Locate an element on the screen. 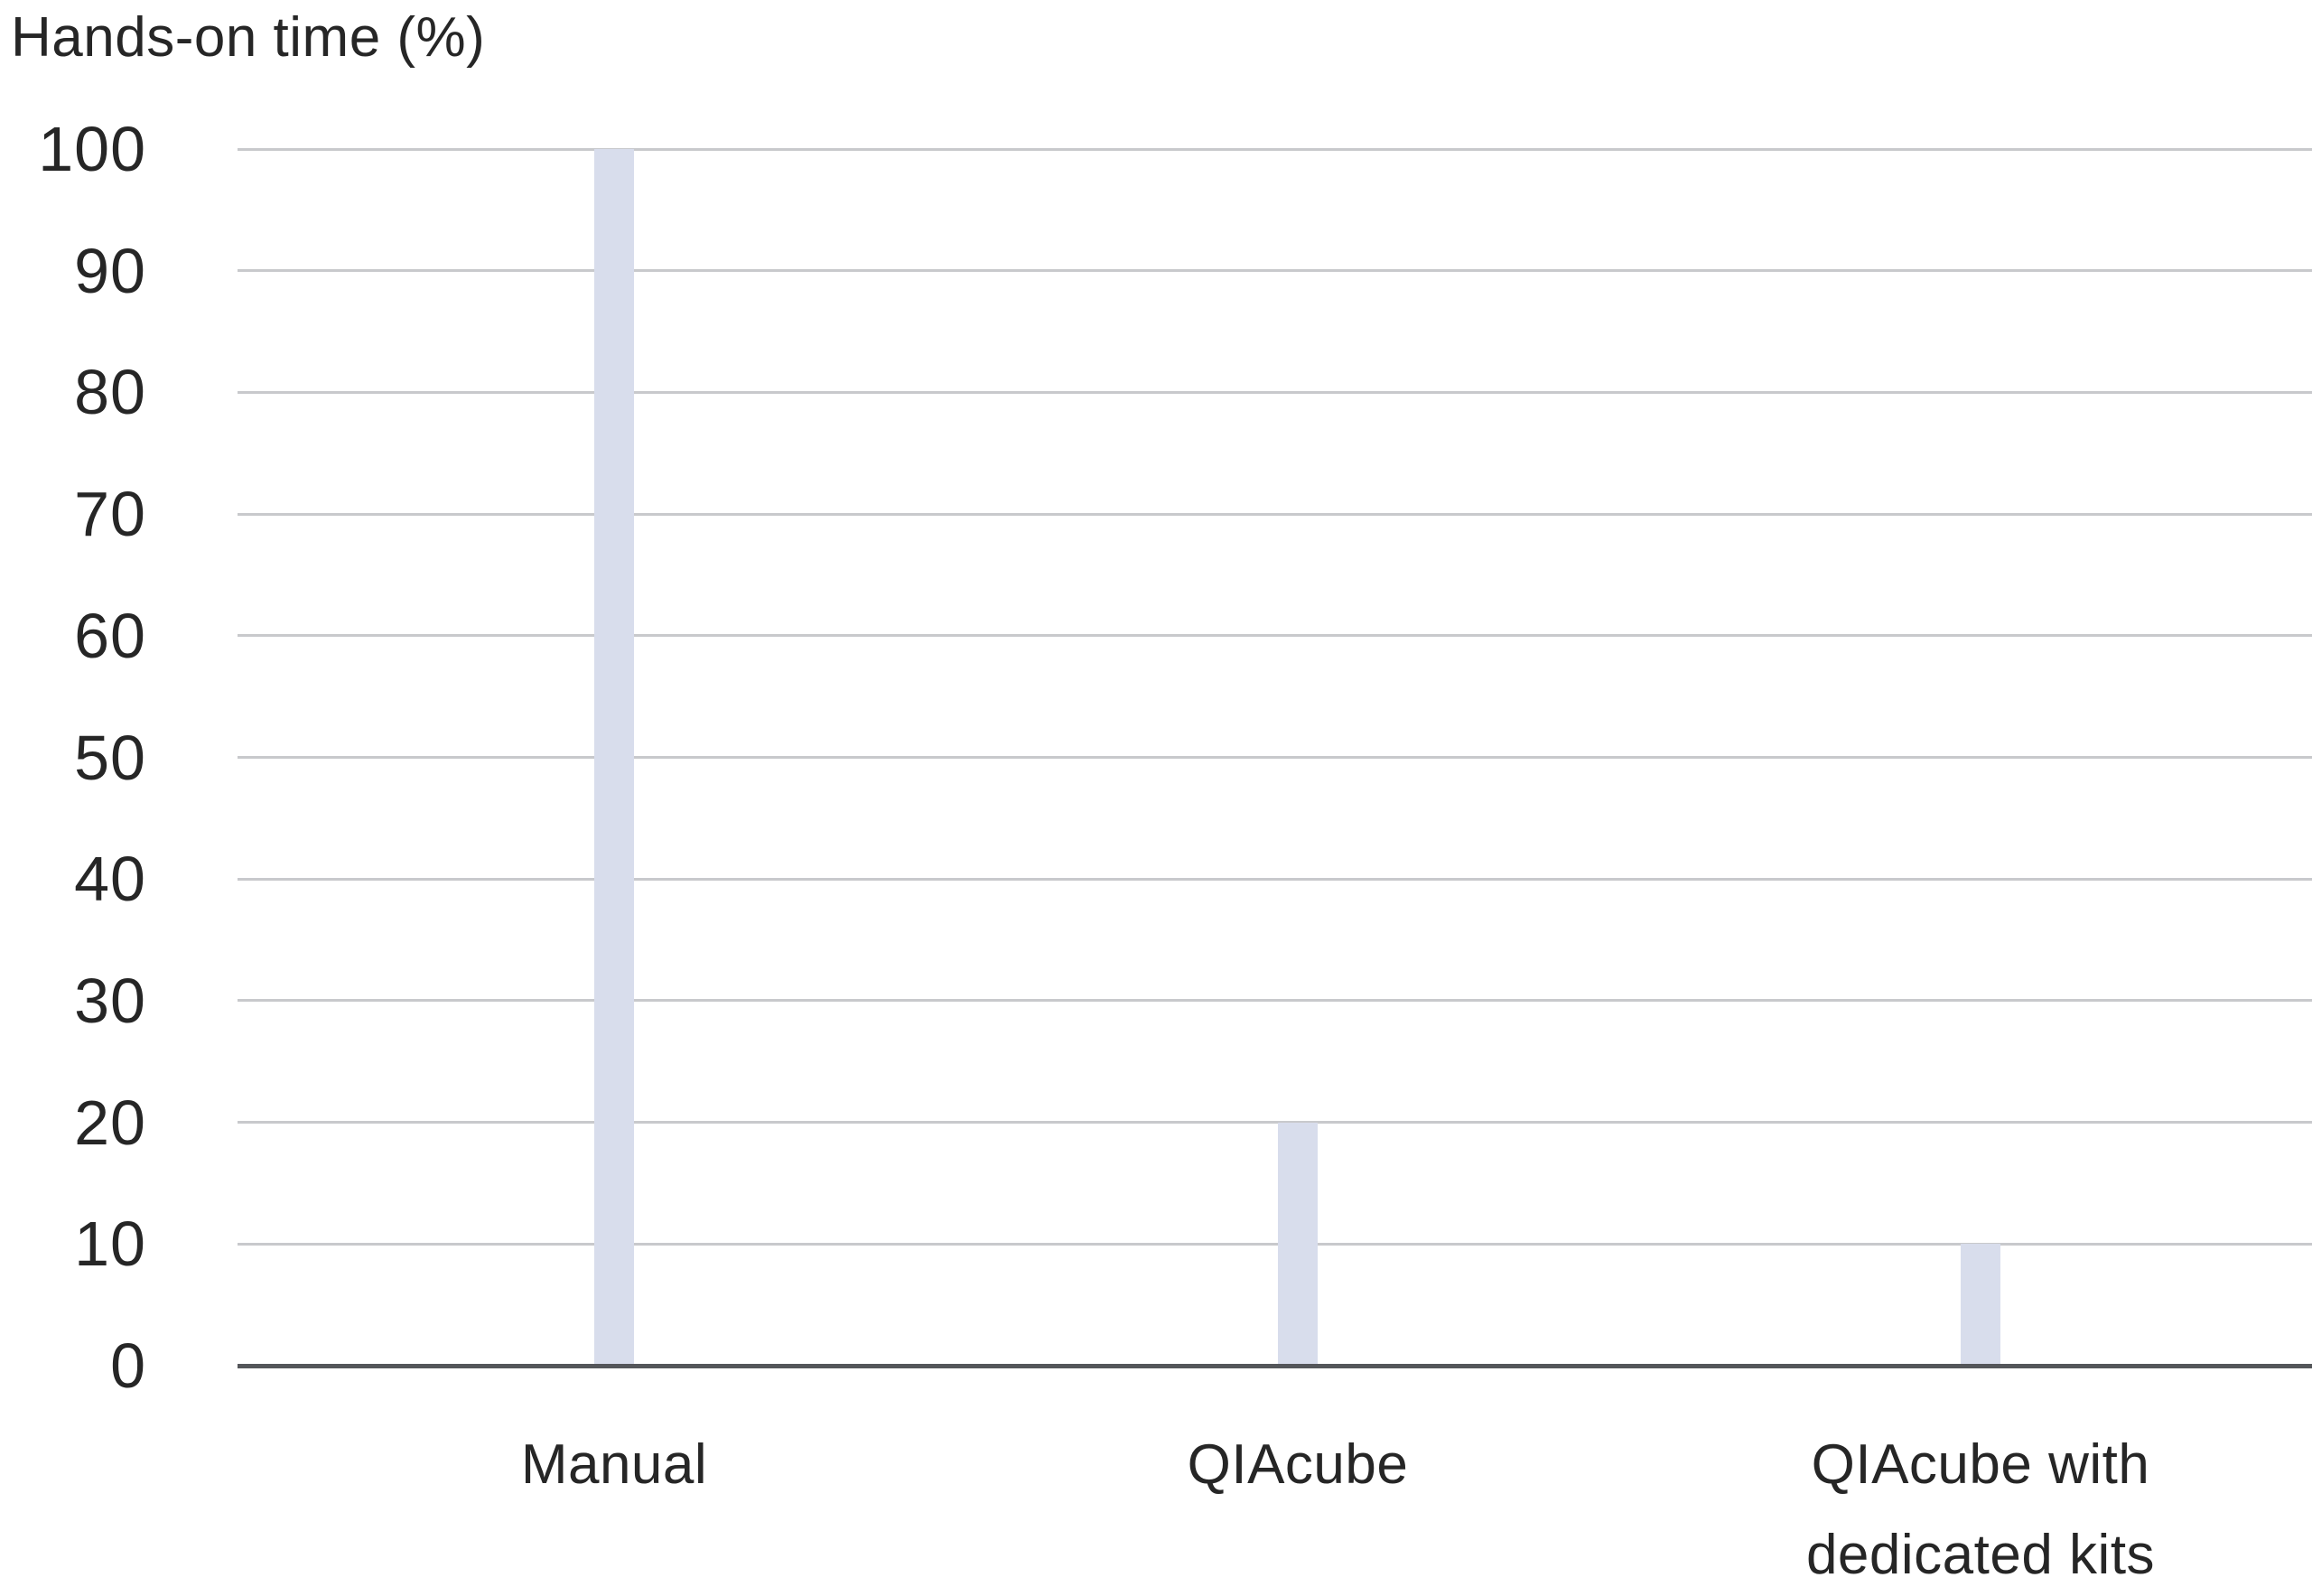  y-tick-label-60: 60 is located at coordinates (110, 635).